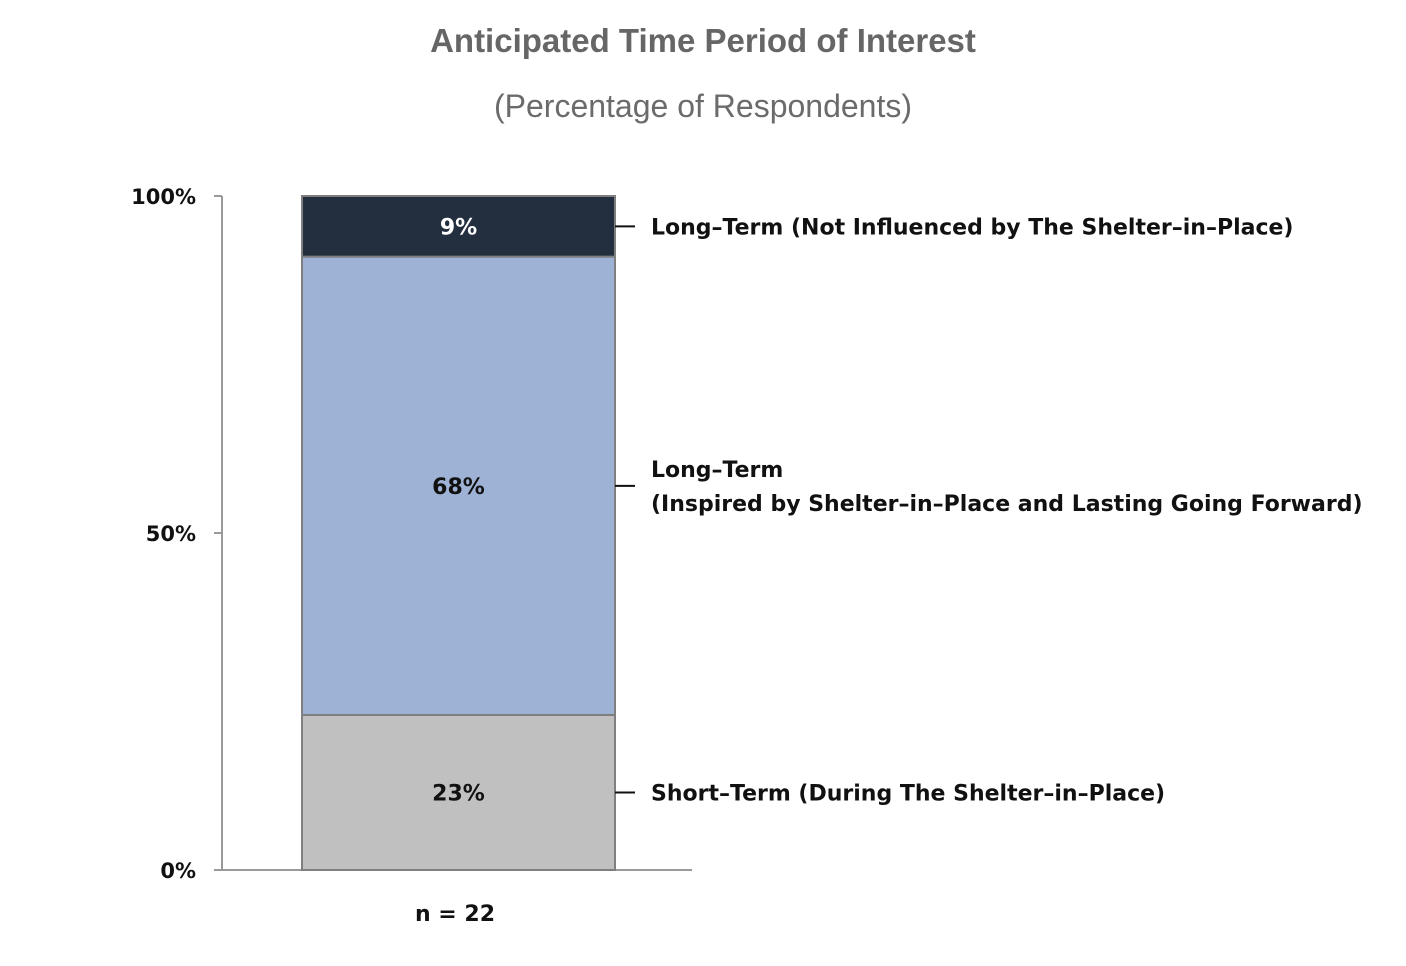  I want to click on data-label: 9%, so click(458, 227).